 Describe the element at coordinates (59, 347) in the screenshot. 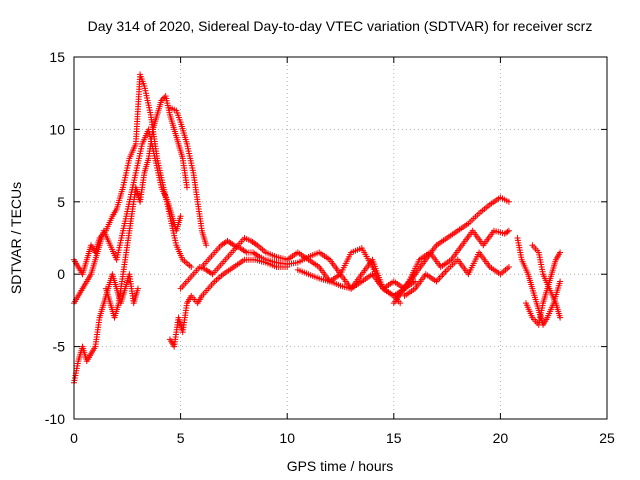

I see `y-tick-label: -5` at that location.